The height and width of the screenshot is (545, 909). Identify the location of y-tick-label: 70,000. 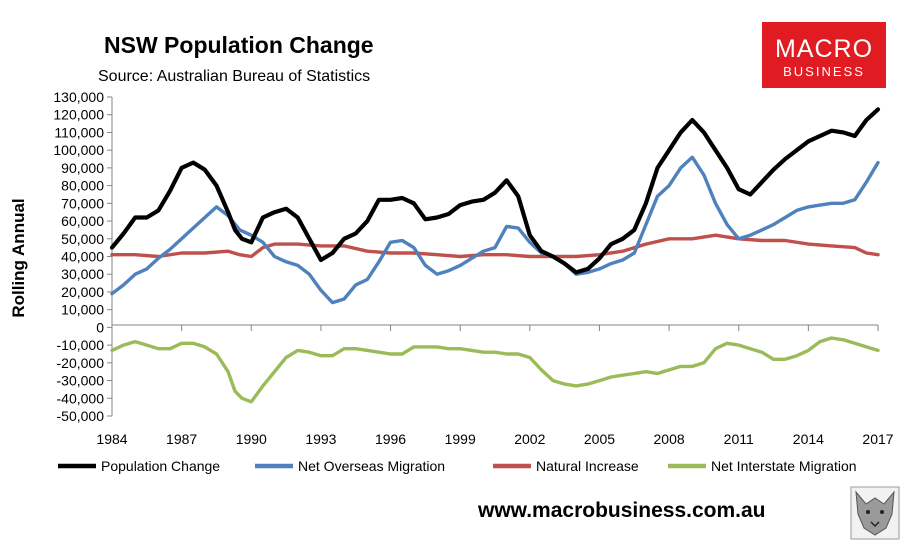
(82, 203).